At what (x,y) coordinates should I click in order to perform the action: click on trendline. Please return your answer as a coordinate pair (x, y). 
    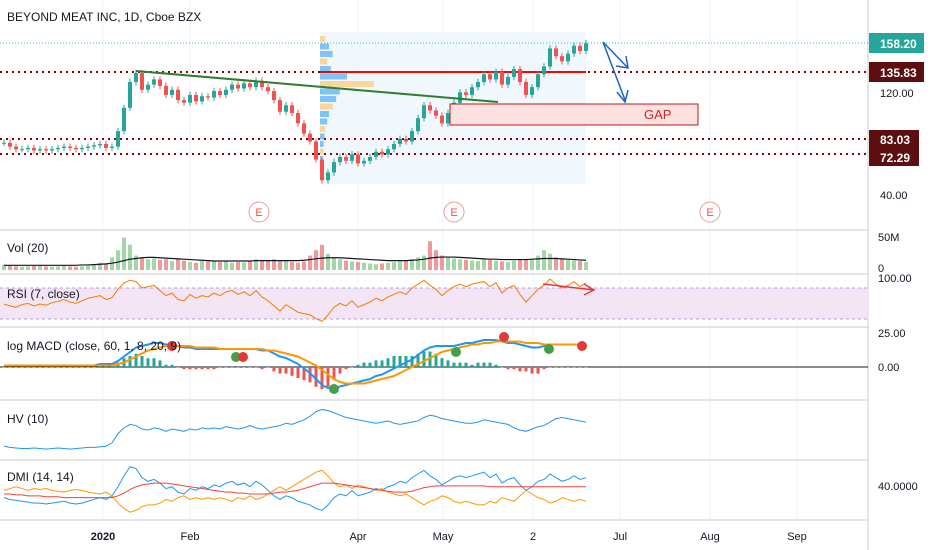
    Looking at the image, I should click on (317, 86).